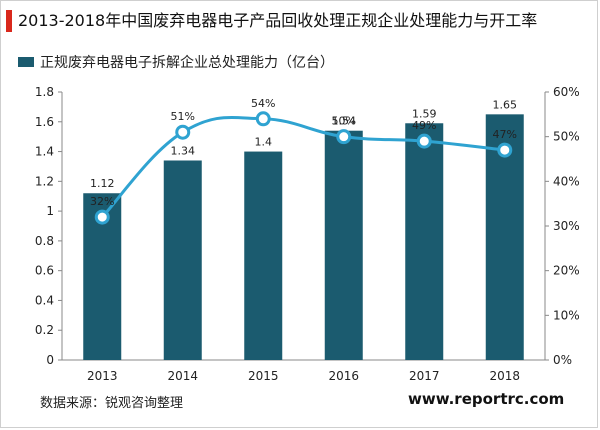 Image resolution: width=600 pixels, height=430 pixels. Describe the element at coordinates (566, 181) in the screenshot. I see `y-right-tick-label: 40%` at that location.